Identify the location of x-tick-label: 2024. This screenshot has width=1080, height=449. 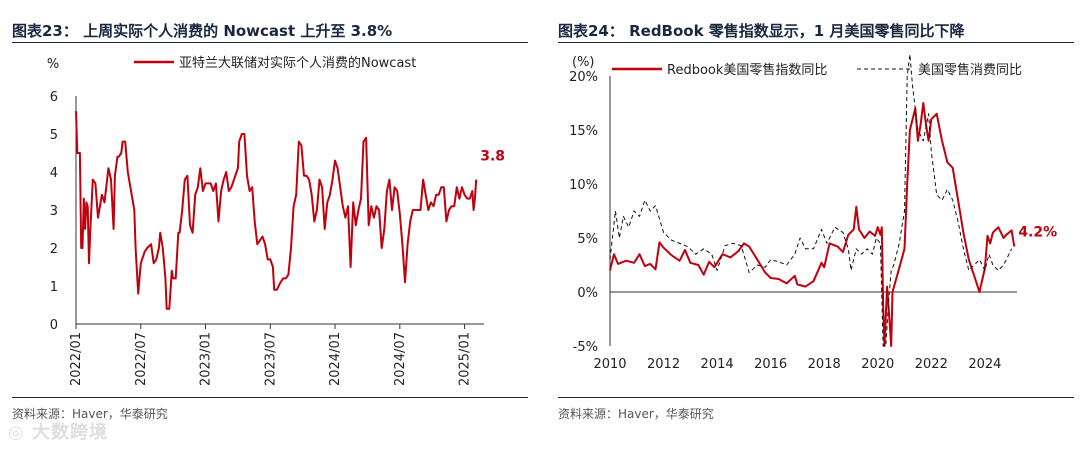
(984, 364).